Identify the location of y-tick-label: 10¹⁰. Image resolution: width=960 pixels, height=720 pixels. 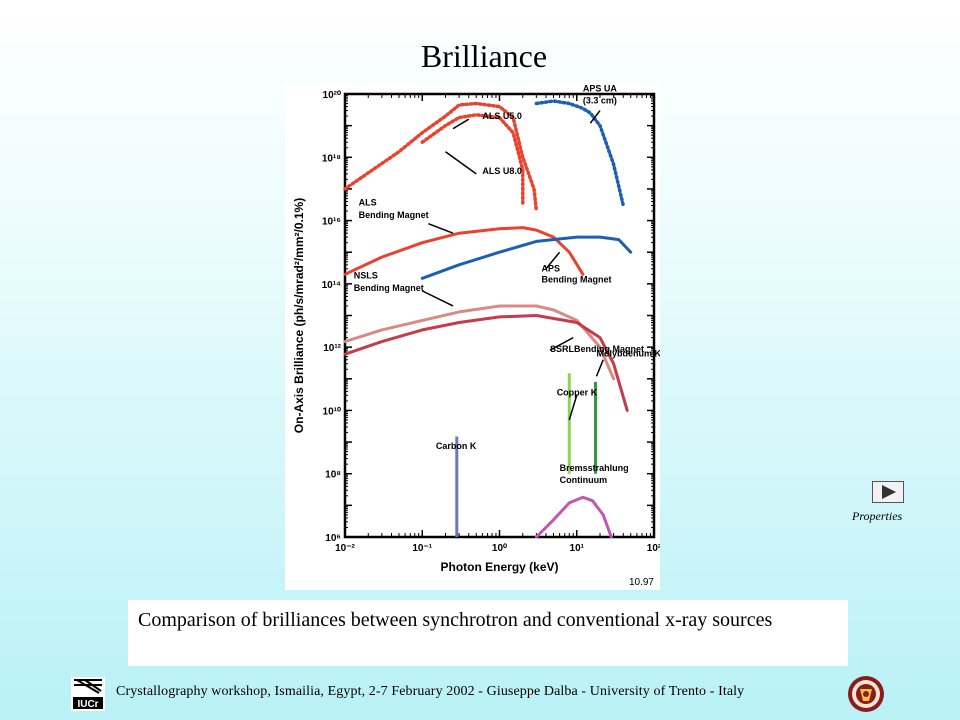
(332, 411).